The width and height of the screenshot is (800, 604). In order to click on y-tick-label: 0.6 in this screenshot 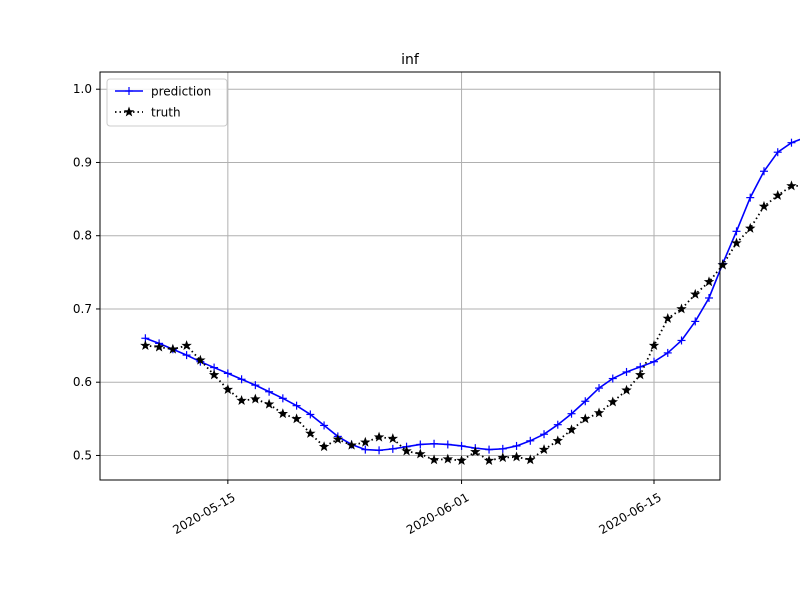, I will do `click(82, 382)`.